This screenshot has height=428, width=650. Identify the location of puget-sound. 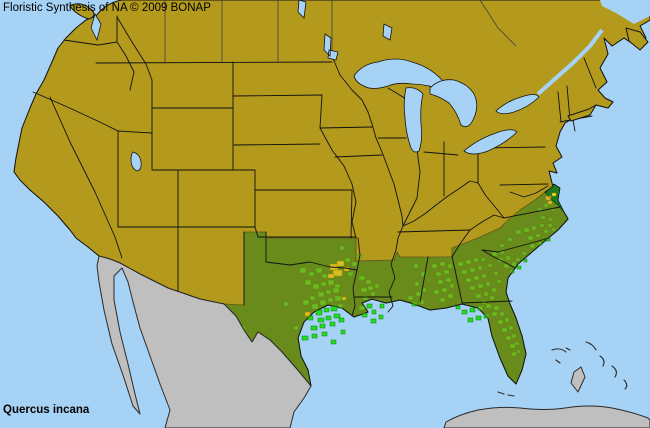
(96, 27).